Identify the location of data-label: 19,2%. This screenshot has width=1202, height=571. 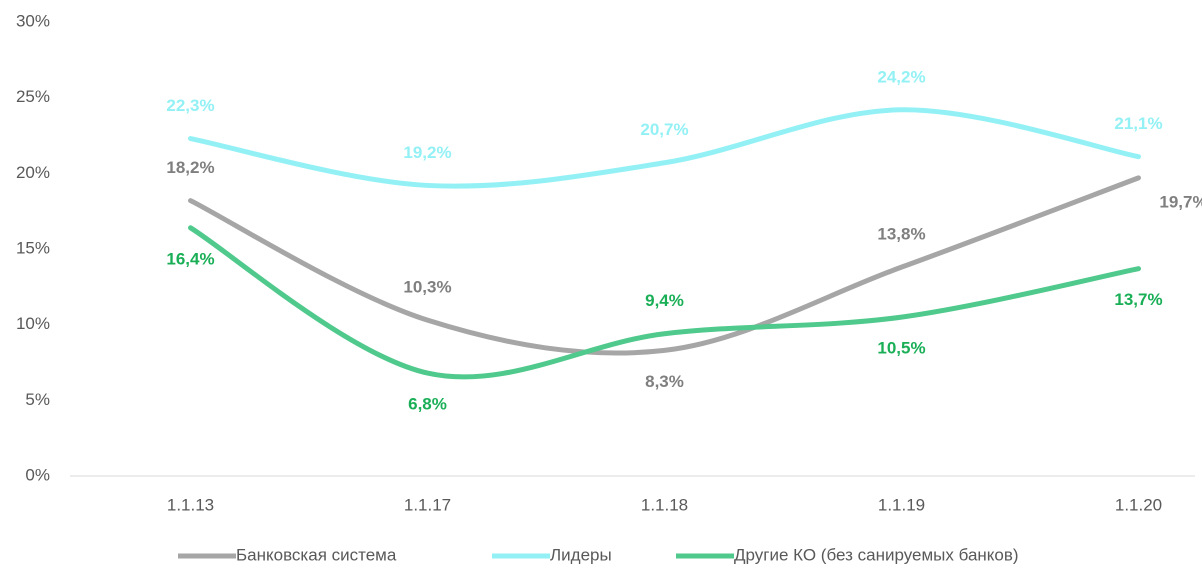
(427, 152).